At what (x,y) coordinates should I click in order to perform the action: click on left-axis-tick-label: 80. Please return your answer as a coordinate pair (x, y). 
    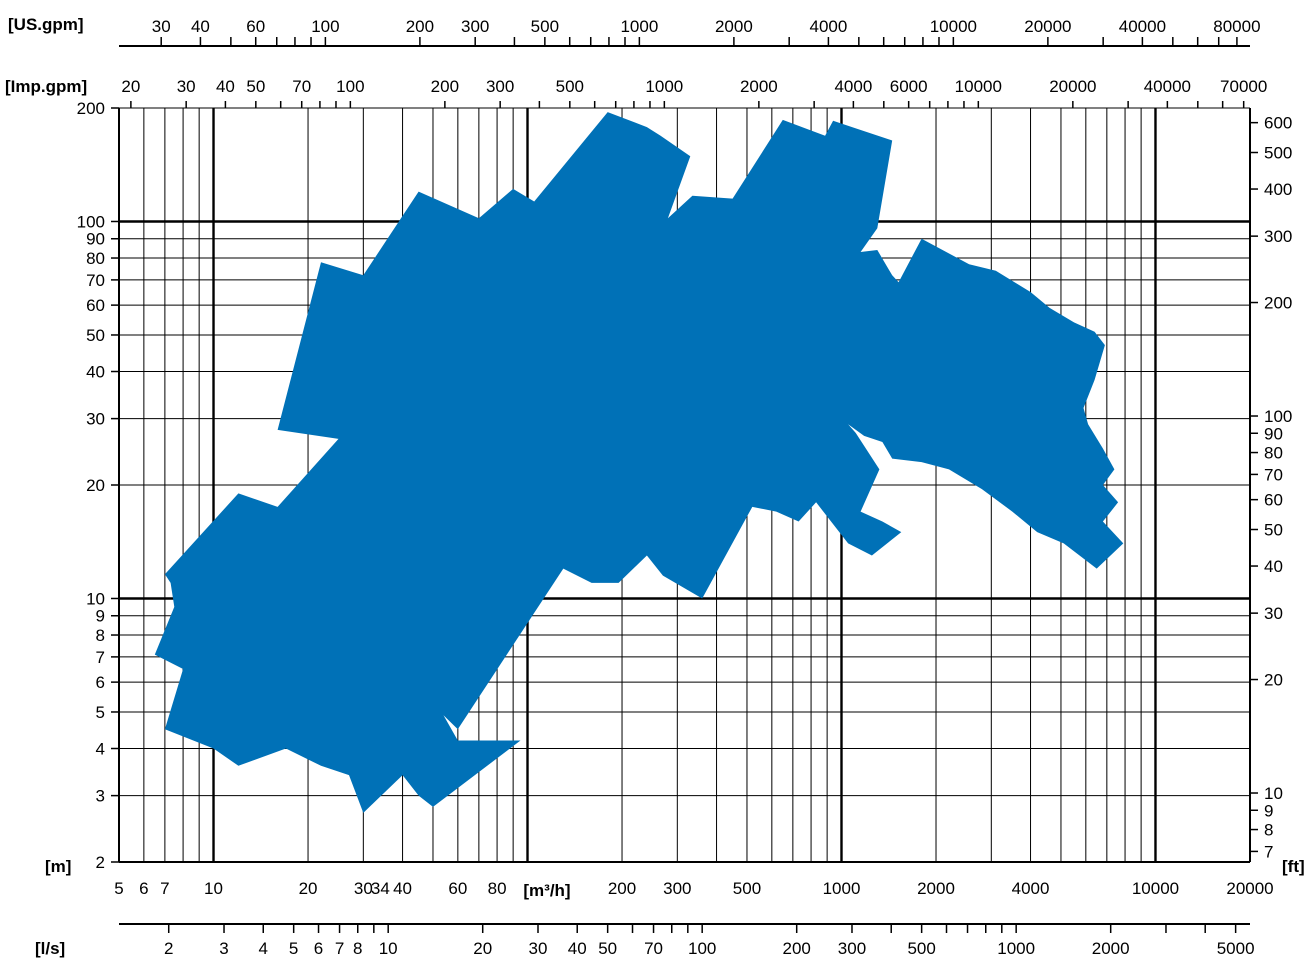
    Looking at the image, I should click on (95, 258).